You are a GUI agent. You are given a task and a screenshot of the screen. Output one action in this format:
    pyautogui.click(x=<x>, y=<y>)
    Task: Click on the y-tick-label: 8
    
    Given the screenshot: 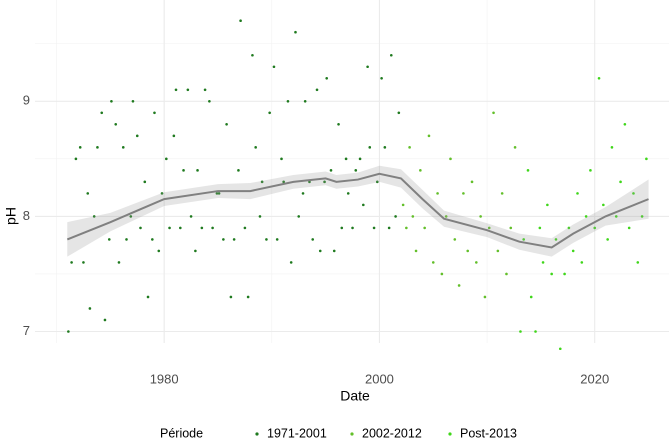 What is the action you would take?
    pyautogui.click(x=26, y=215)
    